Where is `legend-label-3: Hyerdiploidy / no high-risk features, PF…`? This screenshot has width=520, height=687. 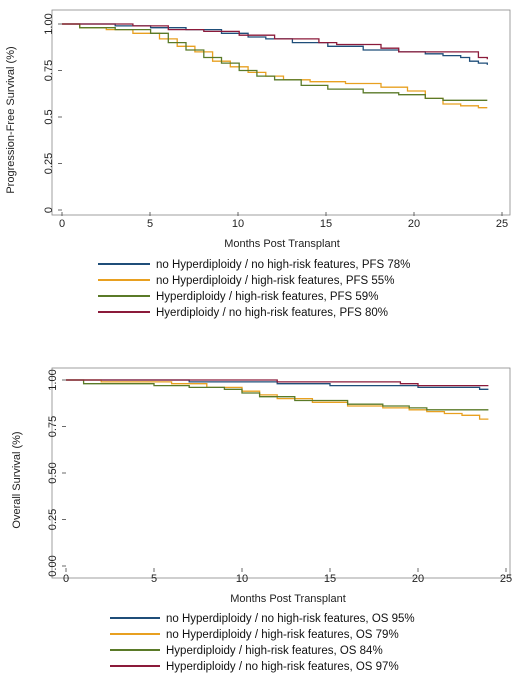 legend-label-3: Hyerdiploidy / no high-risk features, PF… is located at coordinates (272, 313).